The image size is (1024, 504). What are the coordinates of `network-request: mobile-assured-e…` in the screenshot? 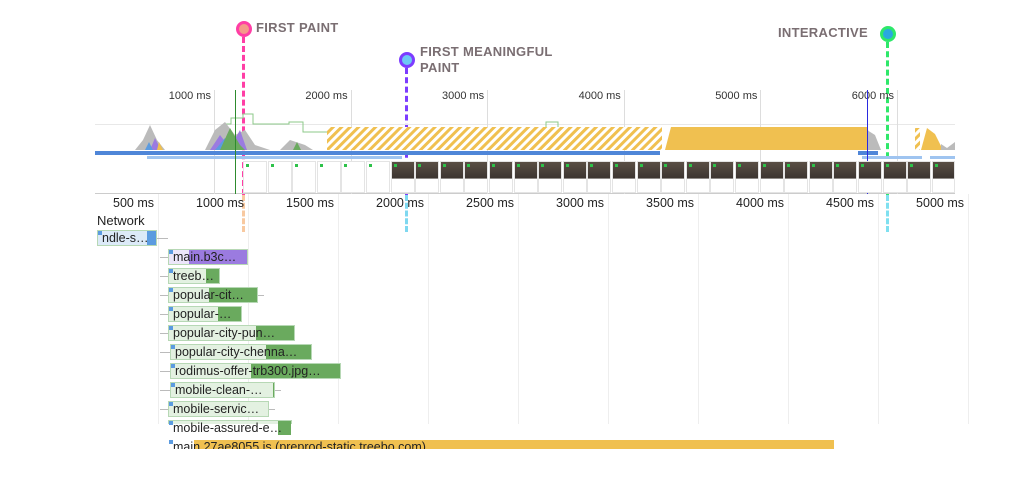 It's located at (230, 428).